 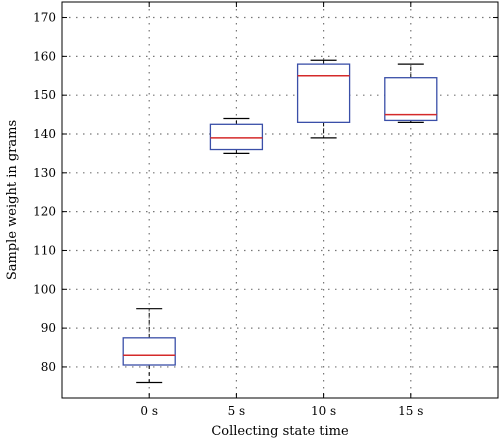 I want to click on box-0s, so click(x=149, y=346).